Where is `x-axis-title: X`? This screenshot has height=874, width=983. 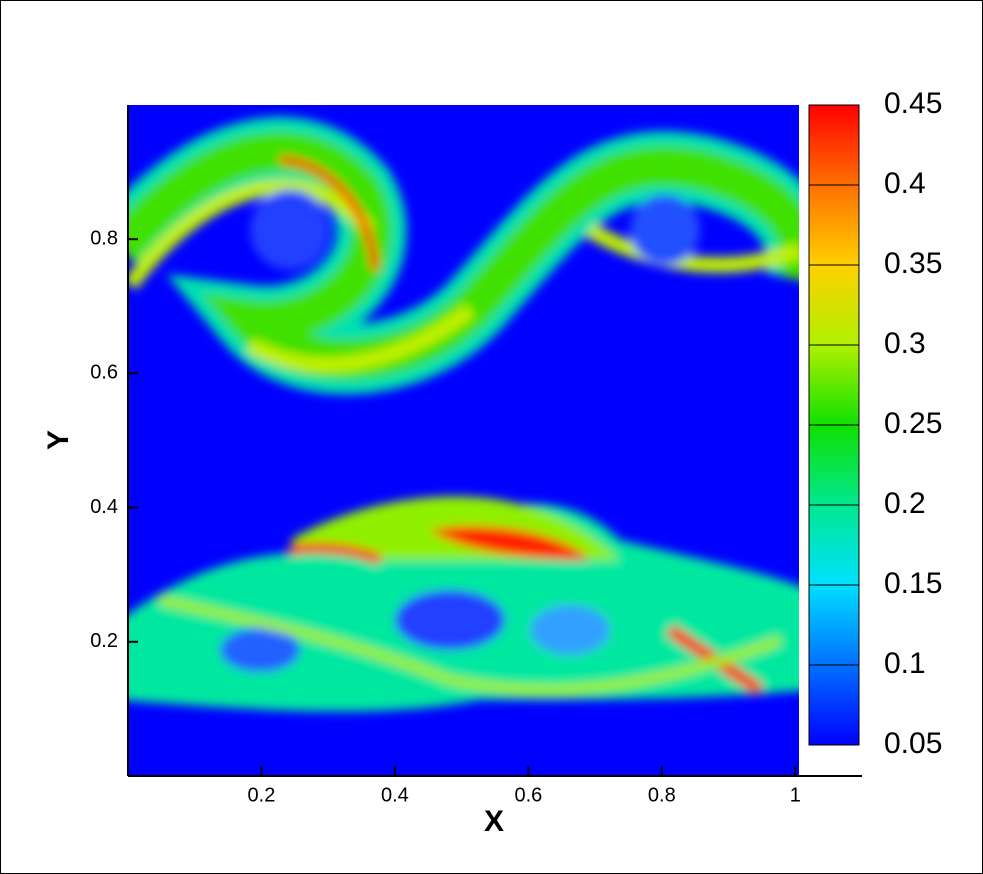 x-axis-title: X is located at coordinates (494, 821).